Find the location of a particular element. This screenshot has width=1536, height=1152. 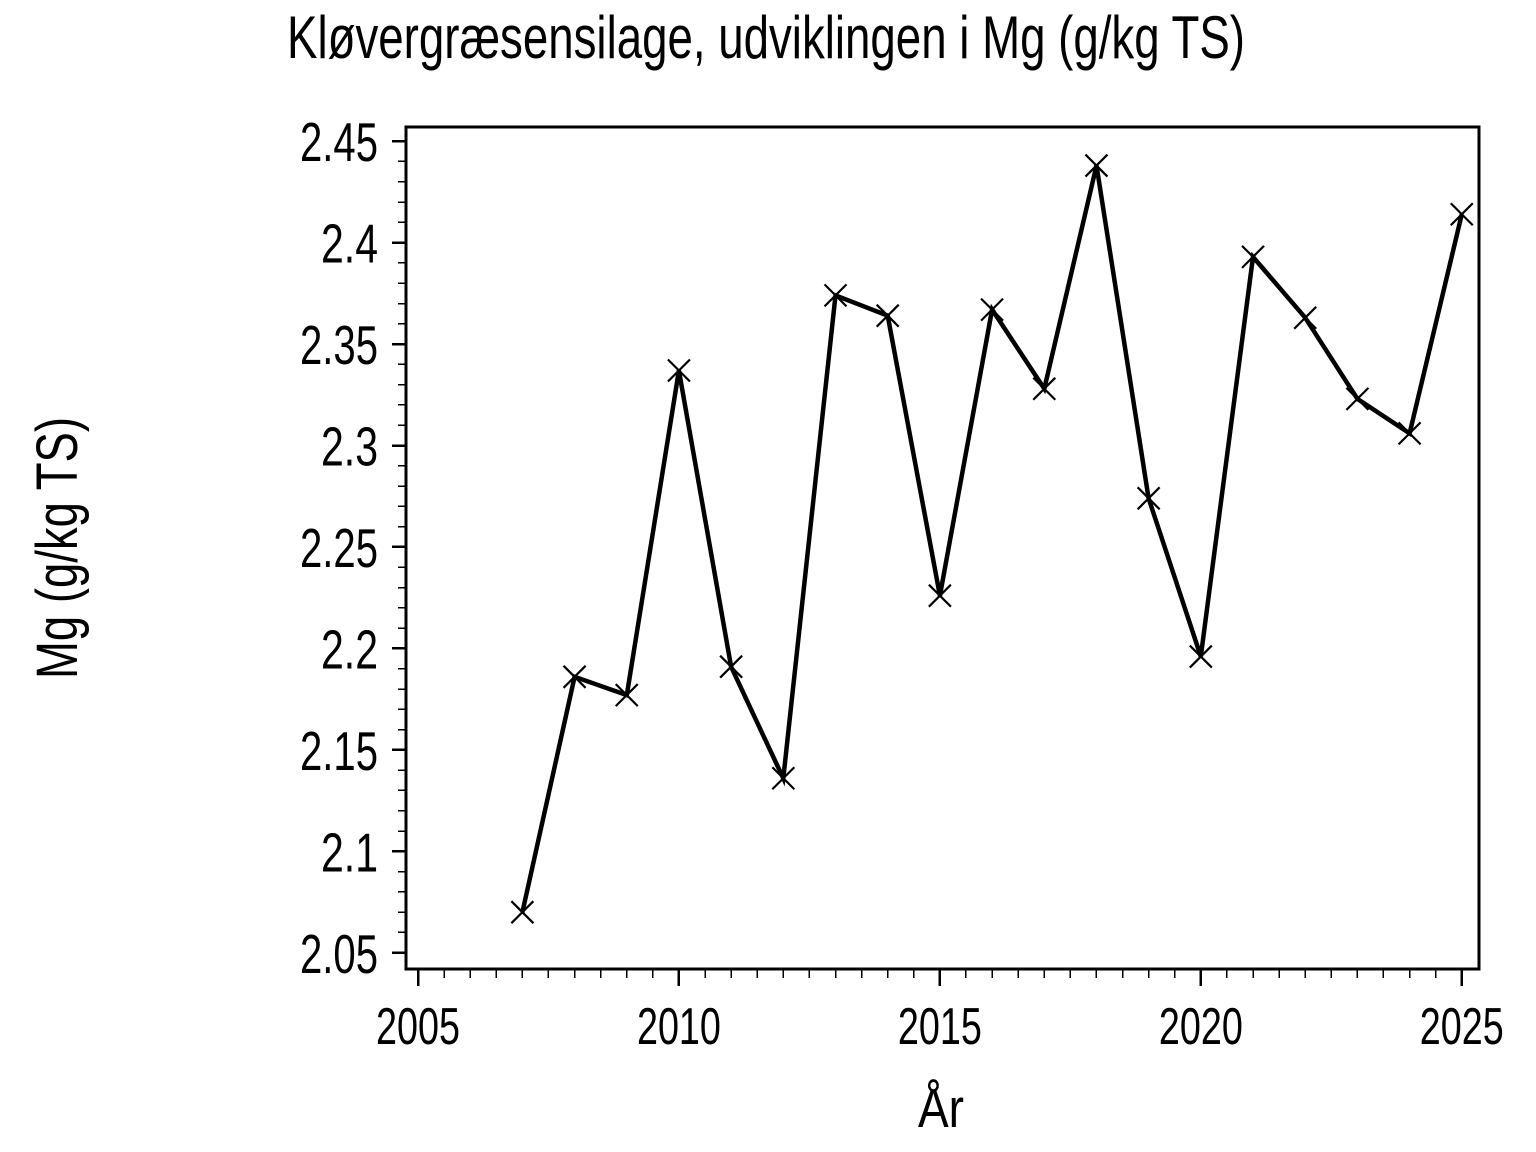

x-tick-label: 2005 is located at coordinates (418, 1027).